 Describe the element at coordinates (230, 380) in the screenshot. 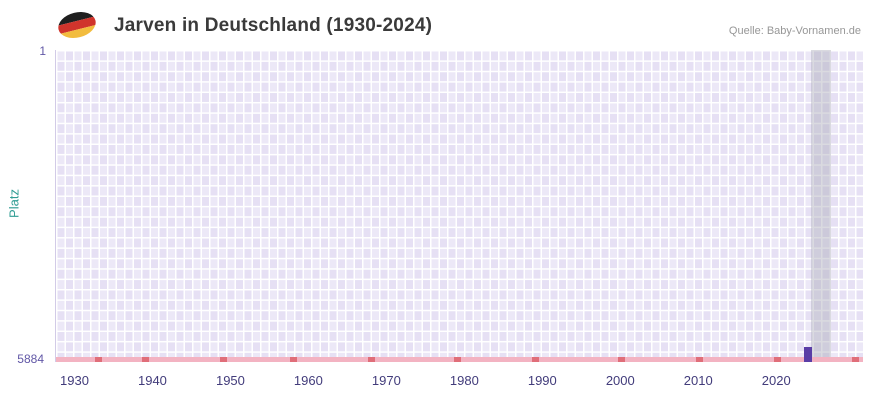

I see `x-tick-label: 1950` at that location.